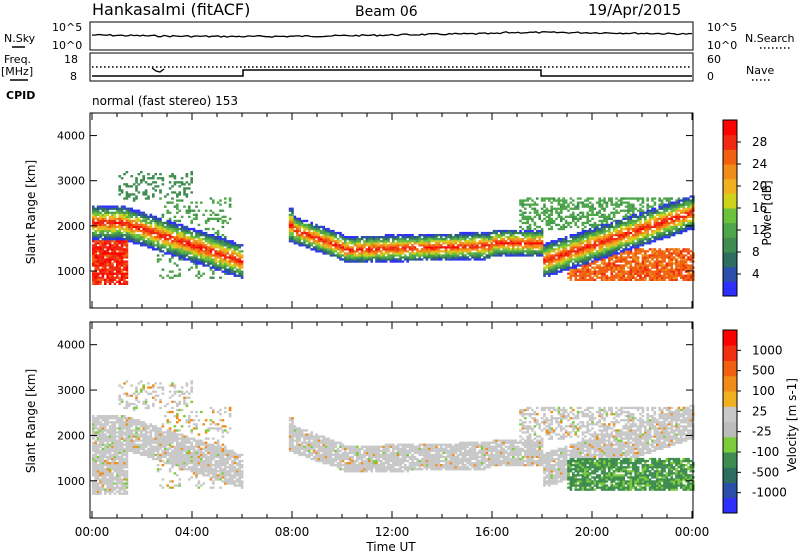 The height and width of the screenshot is (558, 800). What do you see at coordinates (165, 101) in the screenshot?
I see `mode-text: normal (fast stereo) 153` at bounding box center [165, 101].